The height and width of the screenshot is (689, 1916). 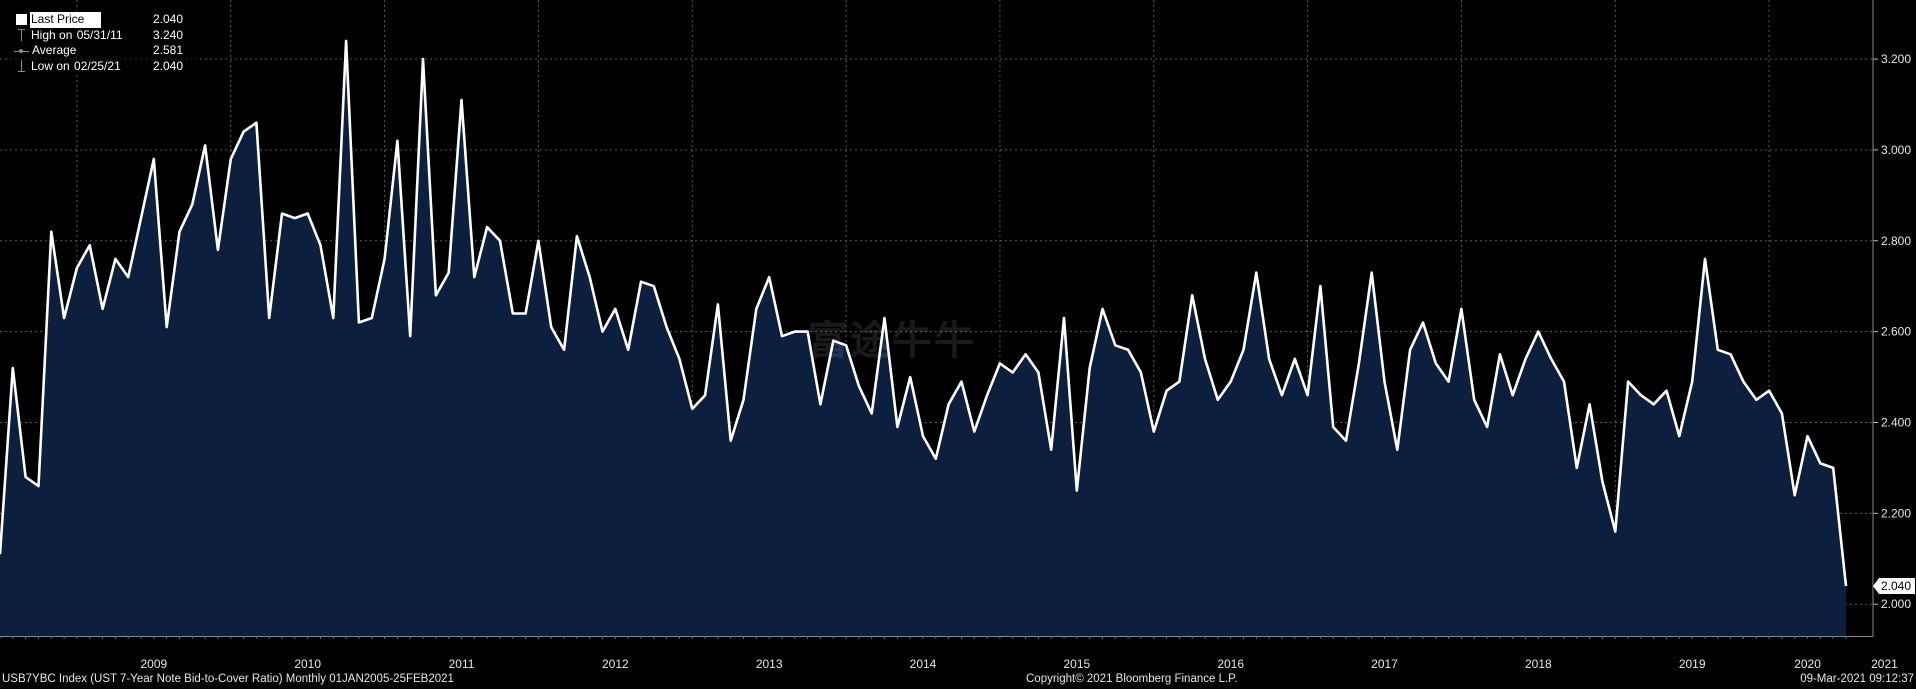 What do you see at coordinates (102, 20) in the screenshot?
I see `legend-last-price: Last Price 2.040` at bounding box center [102, 20].